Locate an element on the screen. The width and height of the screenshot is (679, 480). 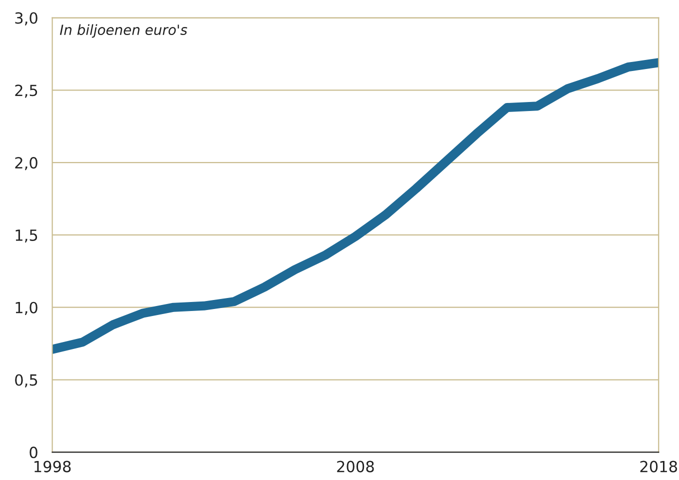
x-tick-label: 2018 is located at coordinates (659, 466).